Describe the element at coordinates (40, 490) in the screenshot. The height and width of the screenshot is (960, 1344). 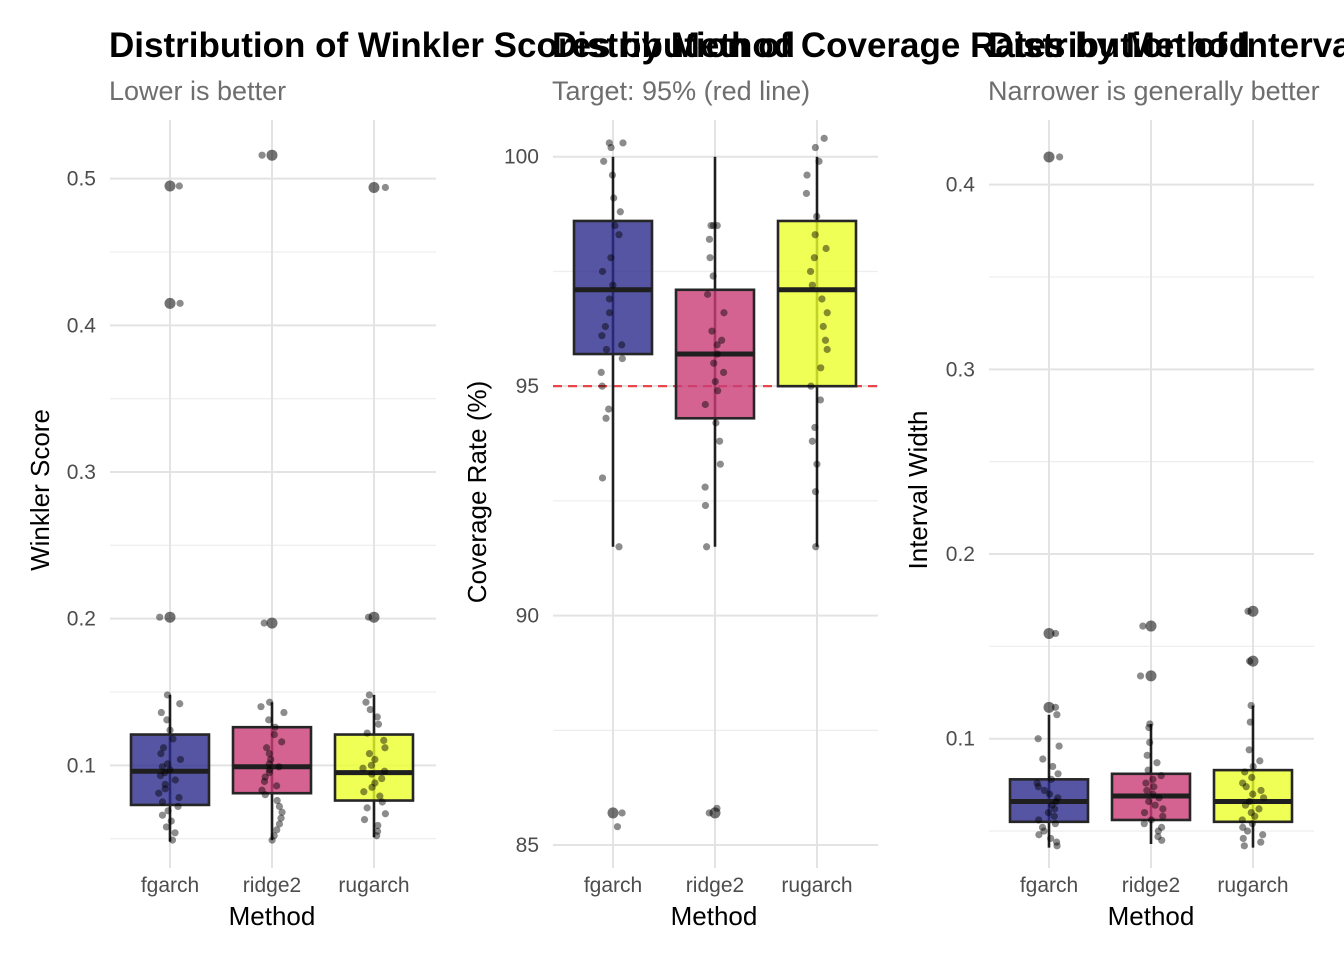
I see `panel-winkler-y-axis-label: Winkler Score` at that location.